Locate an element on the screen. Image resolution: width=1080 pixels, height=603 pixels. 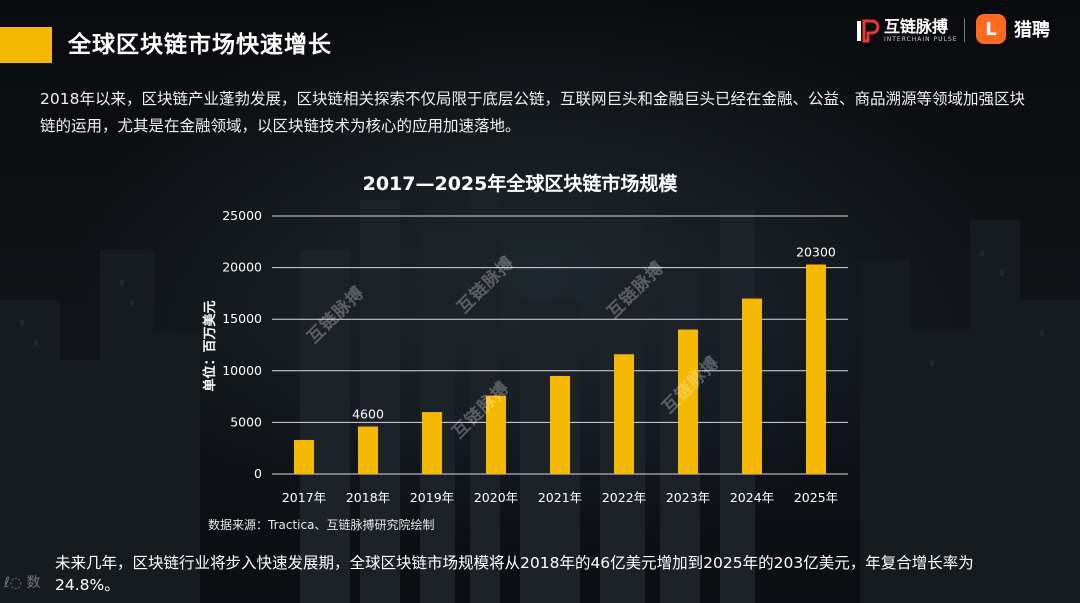
x-tick-label: 2020年 is located at coordinates (496, 497).